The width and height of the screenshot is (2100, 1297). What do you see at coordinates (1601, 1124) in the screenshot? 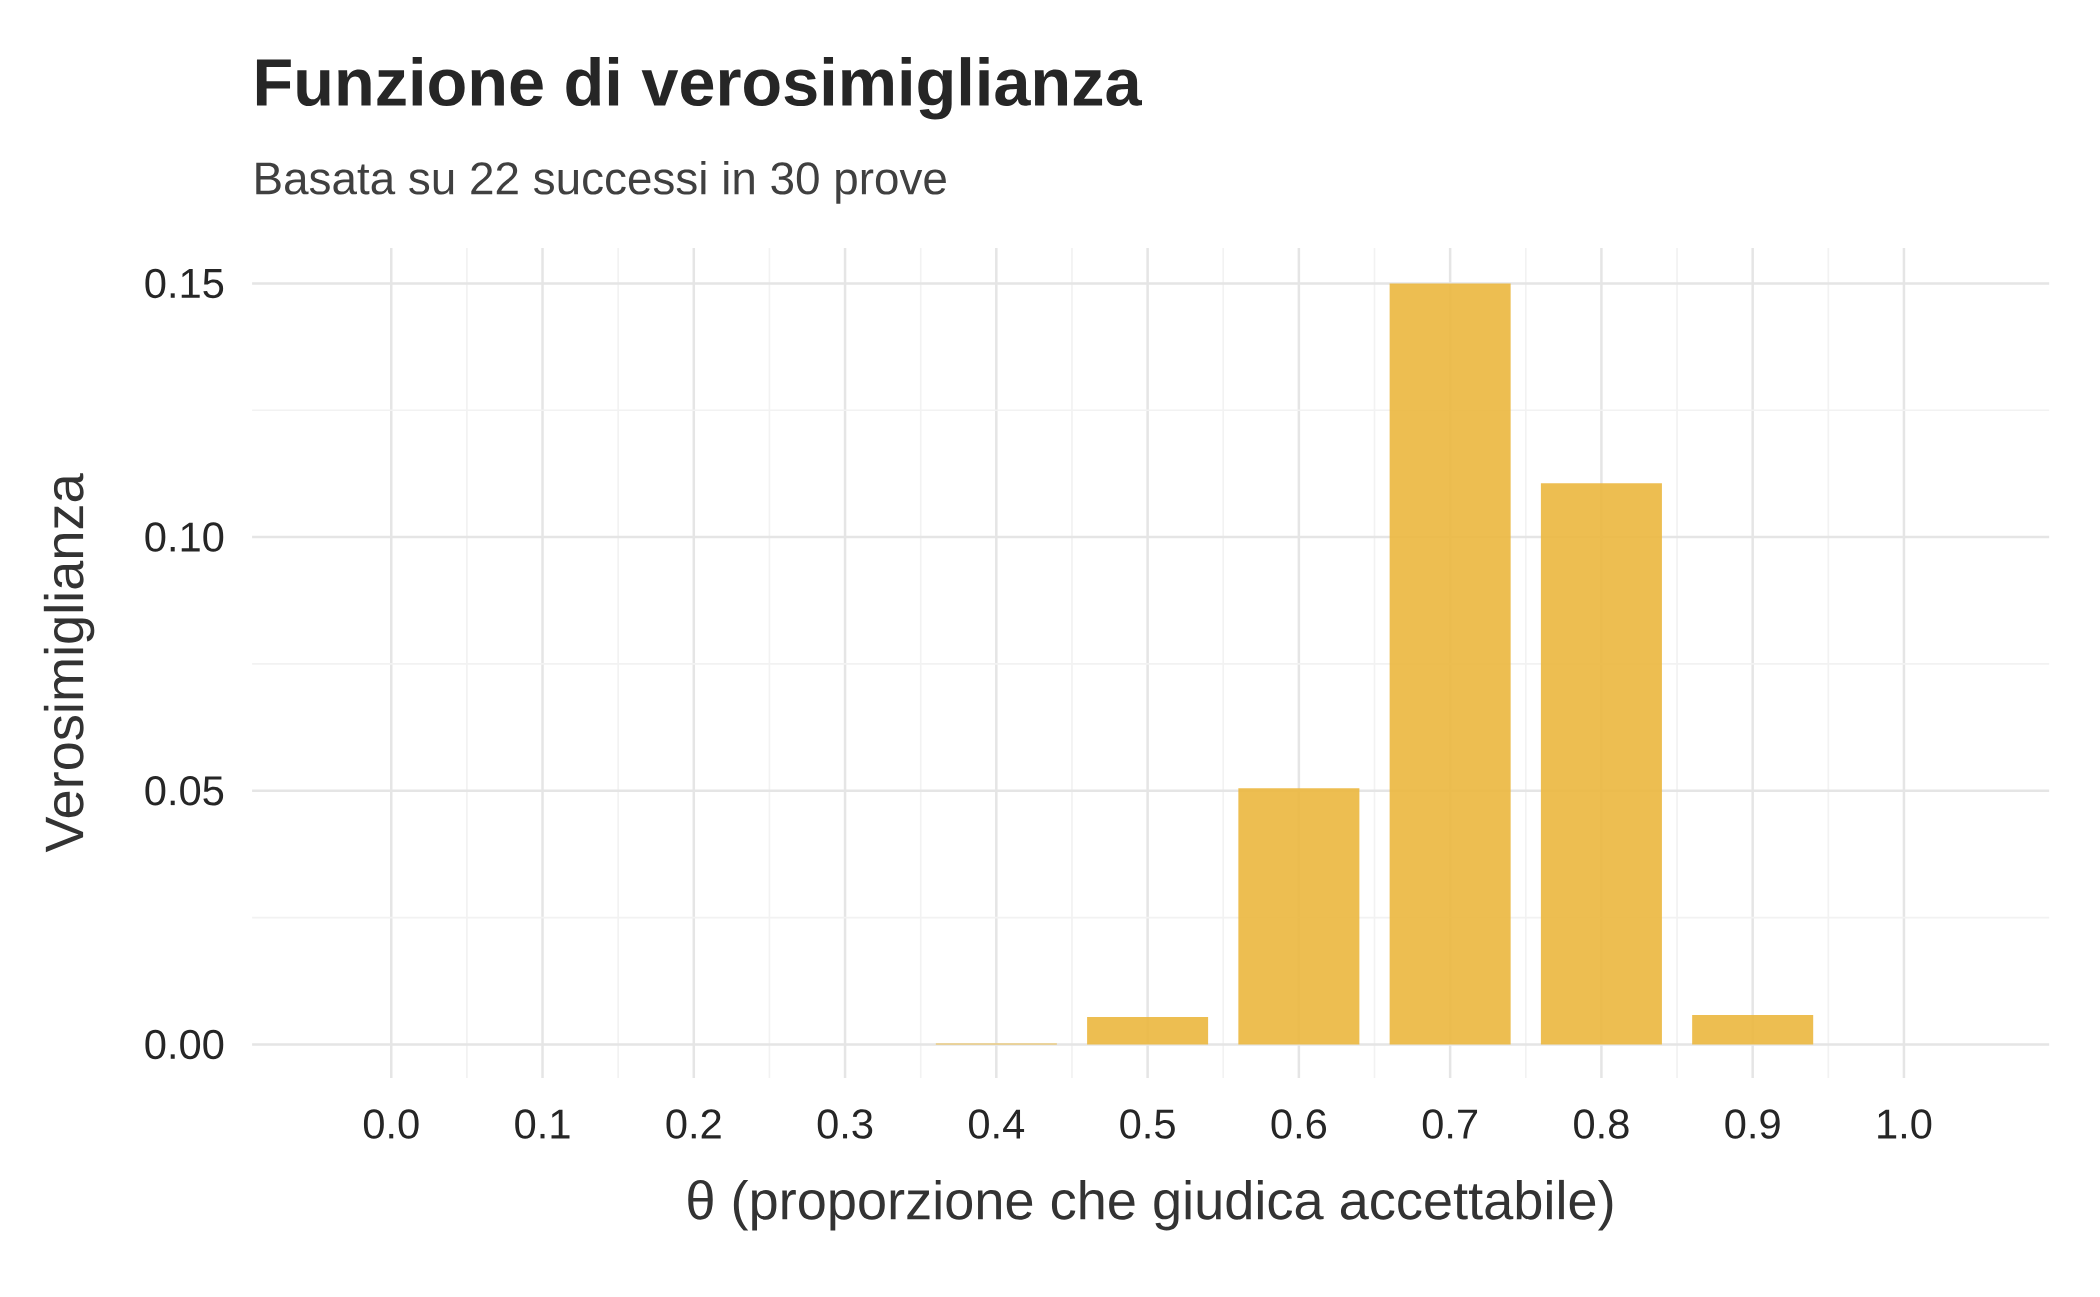
I see `x-tick-label: 0.8` at bounding box center [1601, 1124].